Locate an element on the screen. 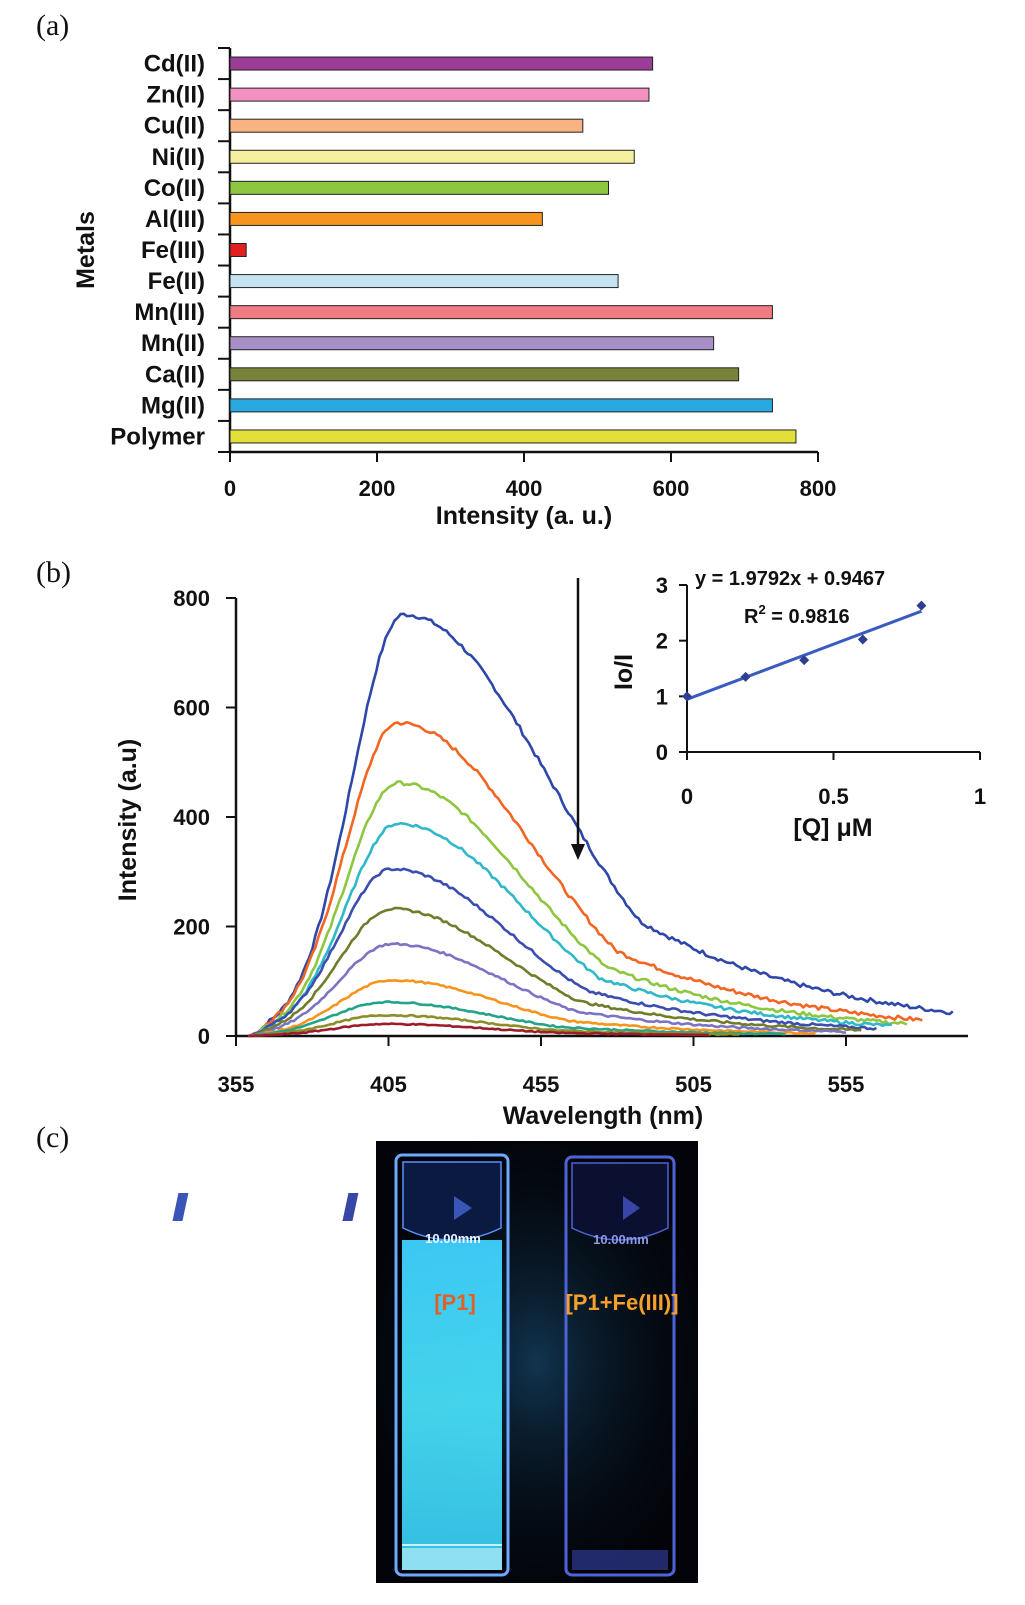 The width and height of the screenshot is (1025, 1605). cuvette-mark-left: 10.00mm is located at coordinates (453, 1238).